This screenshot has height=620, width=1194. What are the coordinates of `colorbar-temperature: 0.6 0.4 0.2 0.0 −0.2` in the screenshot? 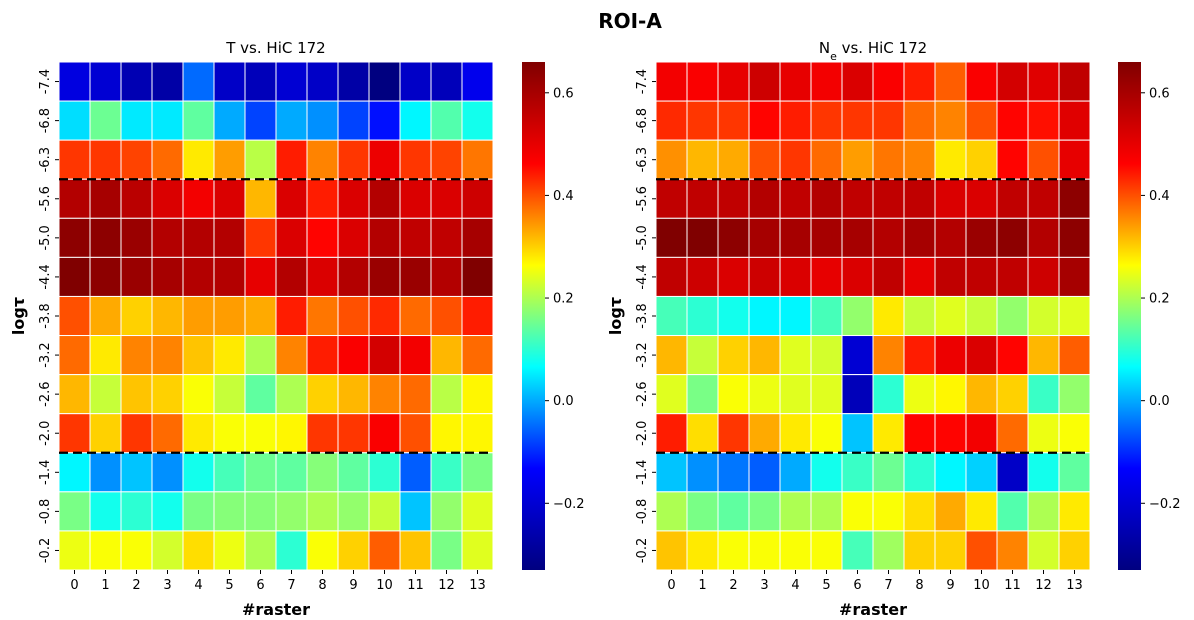 It's located at (553, 316).